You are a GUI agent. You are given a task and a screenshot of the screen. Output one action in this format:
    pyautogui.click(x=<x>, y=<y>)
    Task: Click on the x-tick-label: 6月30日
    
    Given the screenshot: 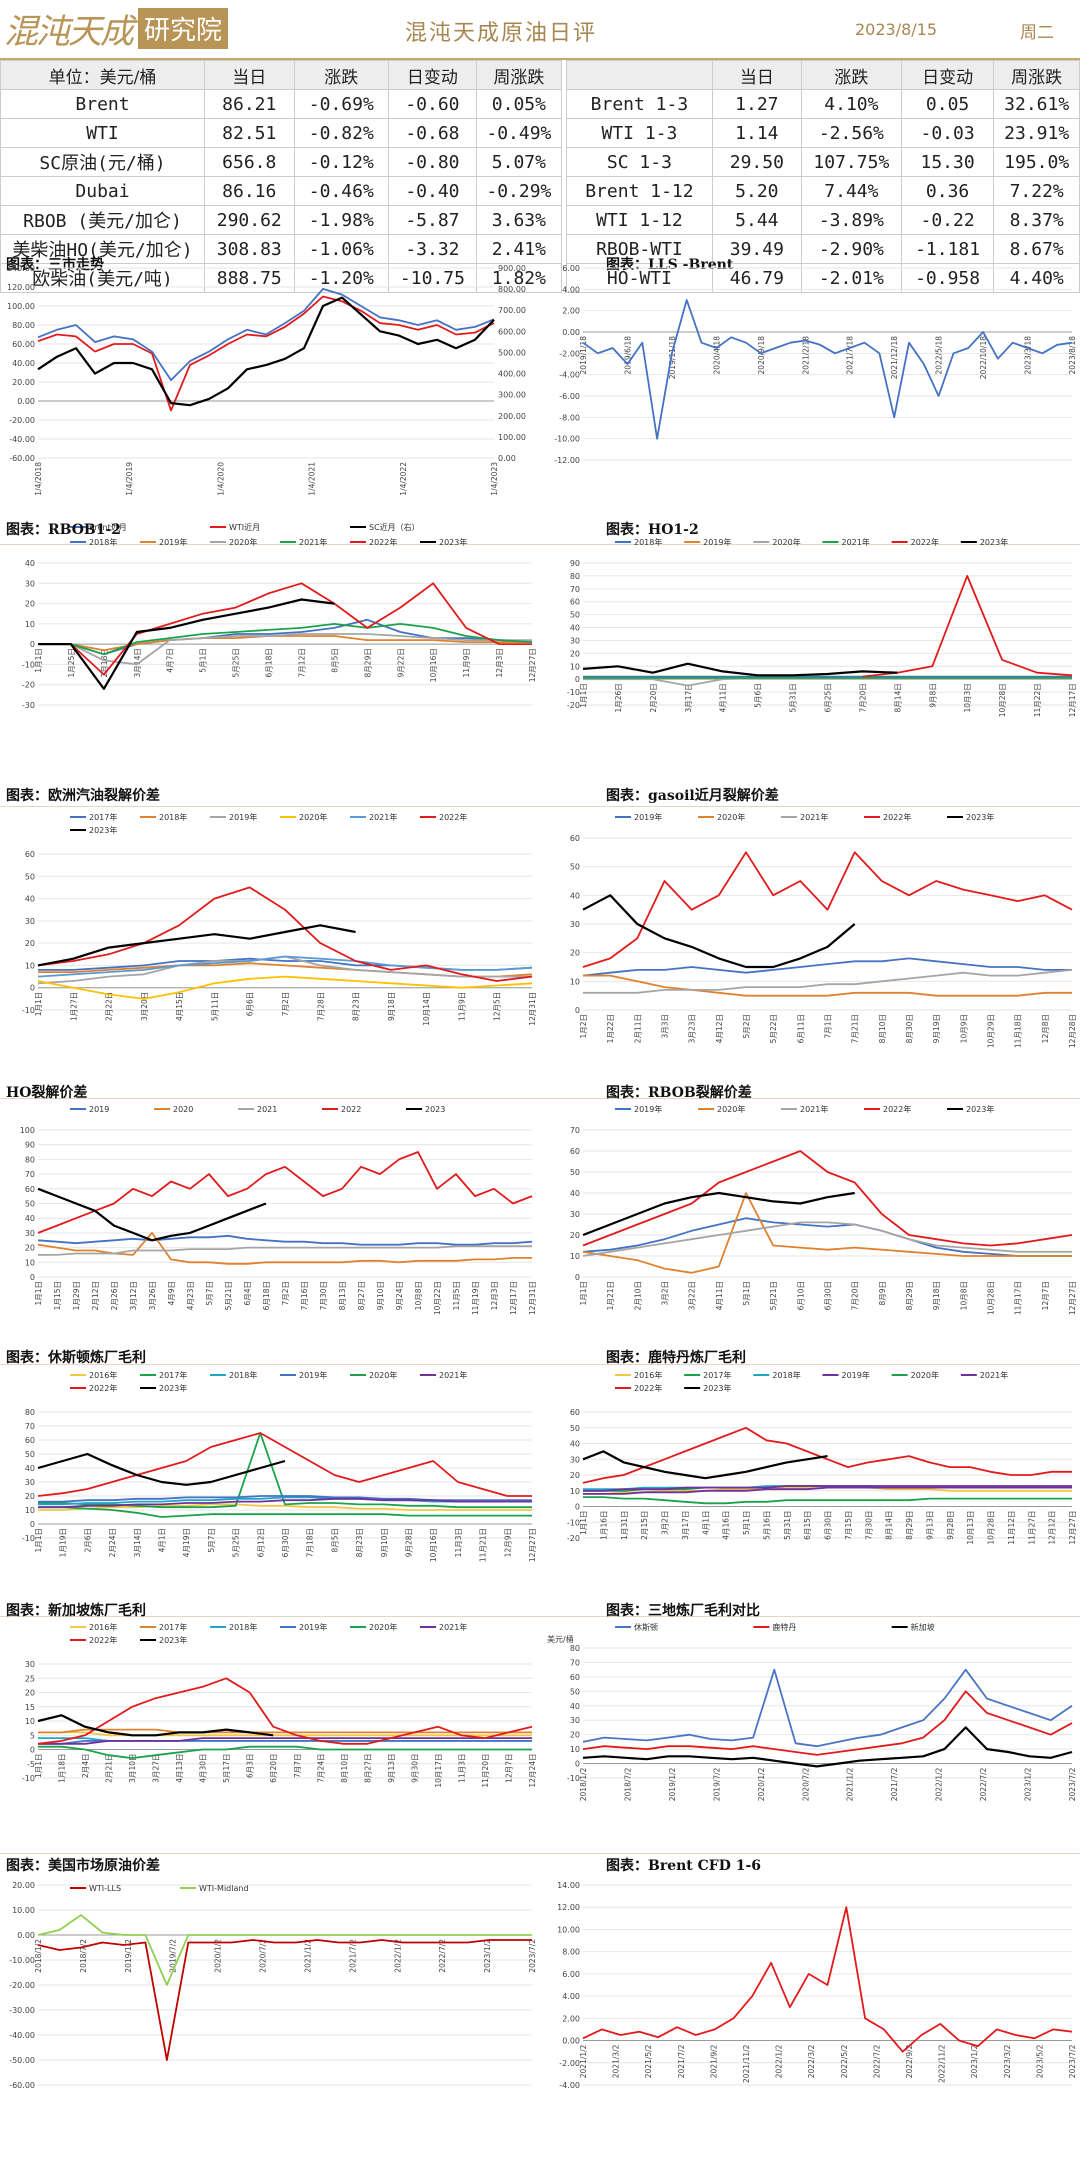 What is the action you would take?
    pyautogui.click(x=828, y=1295)
    